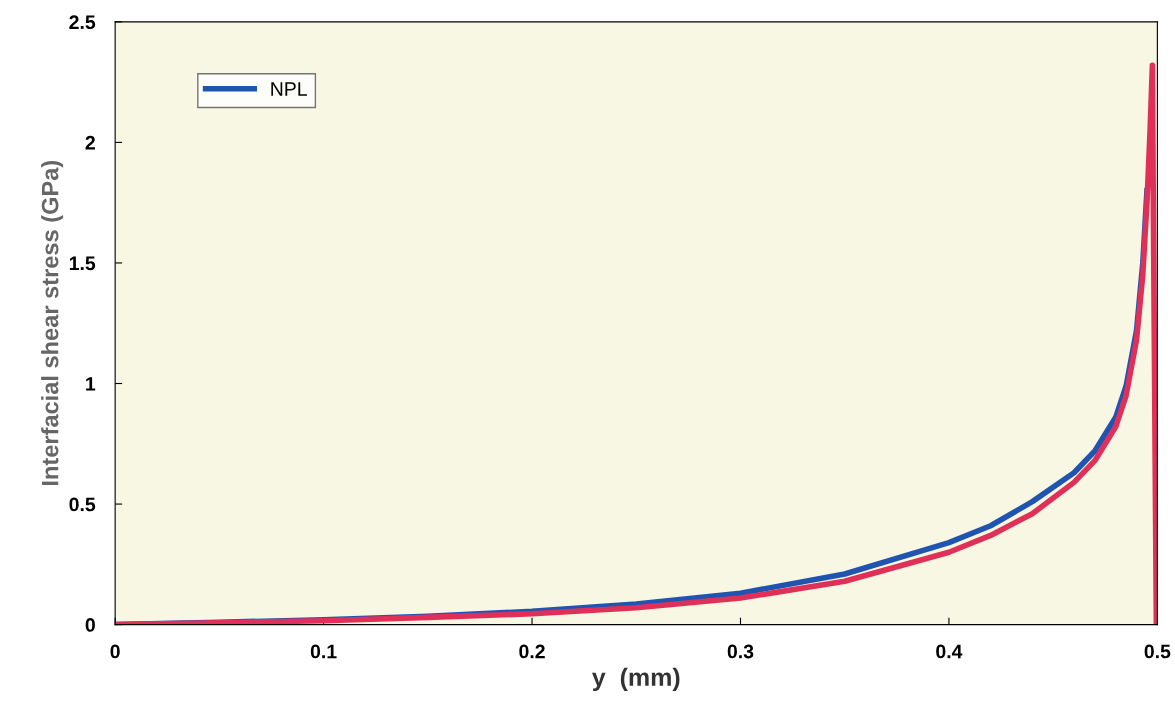 This screenshot has width=1175, height=728. What do you see at coordinates (82, 22) in the screenshot?
I see `y-tick-label: 2.5` at bounding box center [82, 22].